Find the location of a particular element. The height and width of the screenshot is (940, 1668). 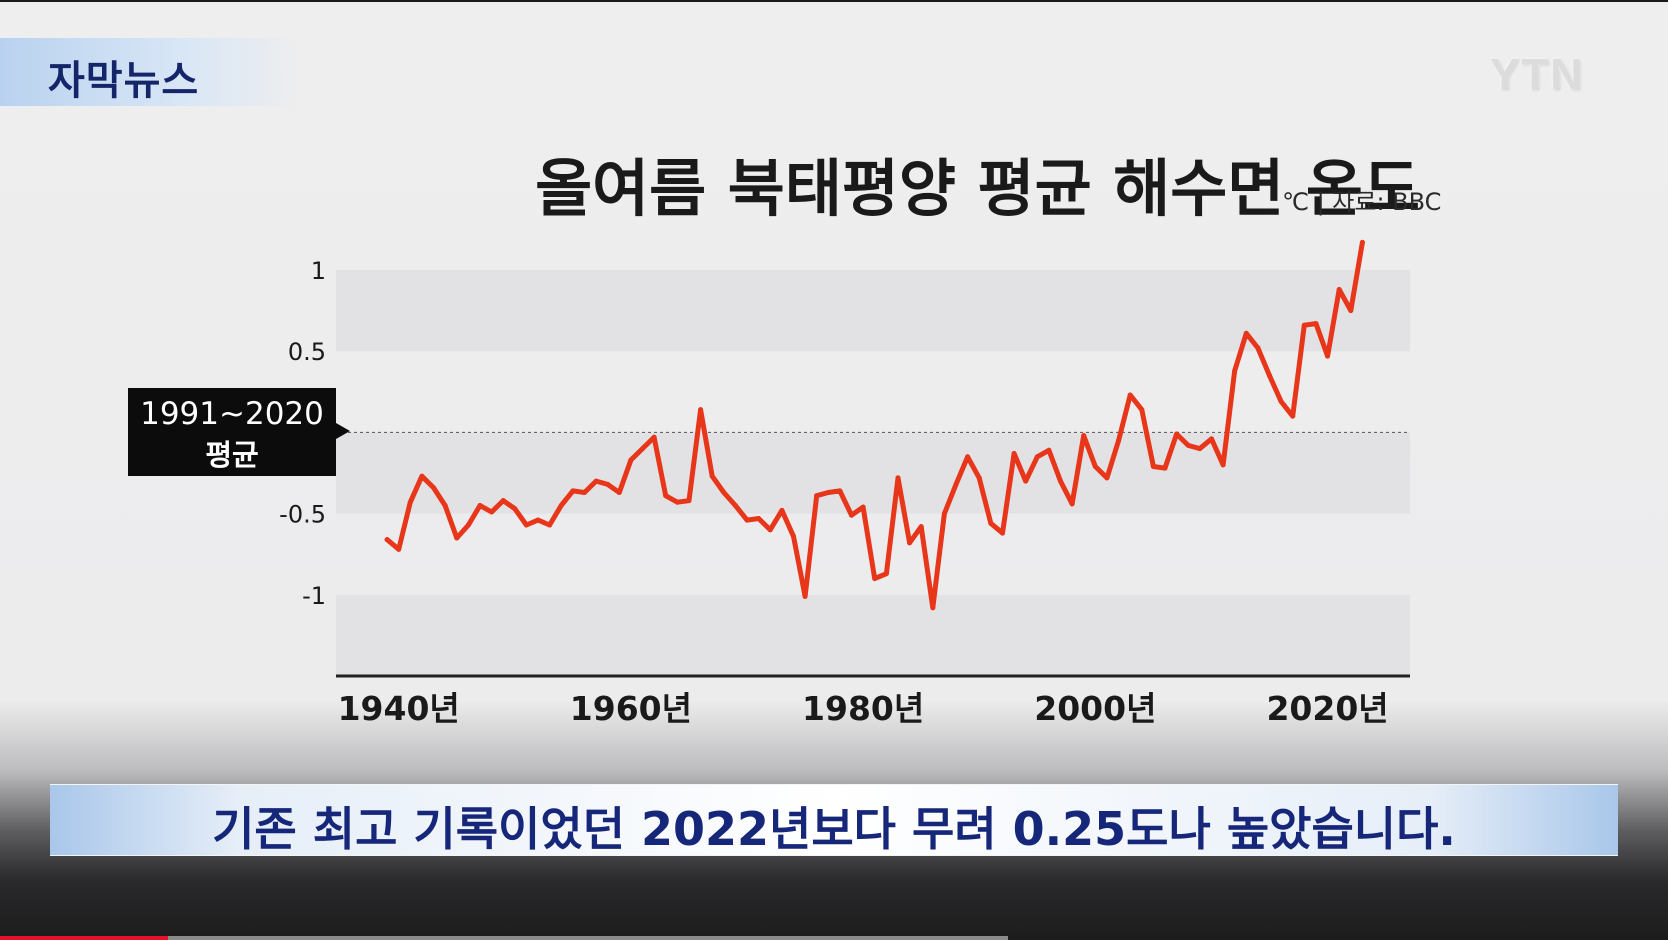

benchmark-label: 1991~2020 평균 is located at coordinates (232, 432).